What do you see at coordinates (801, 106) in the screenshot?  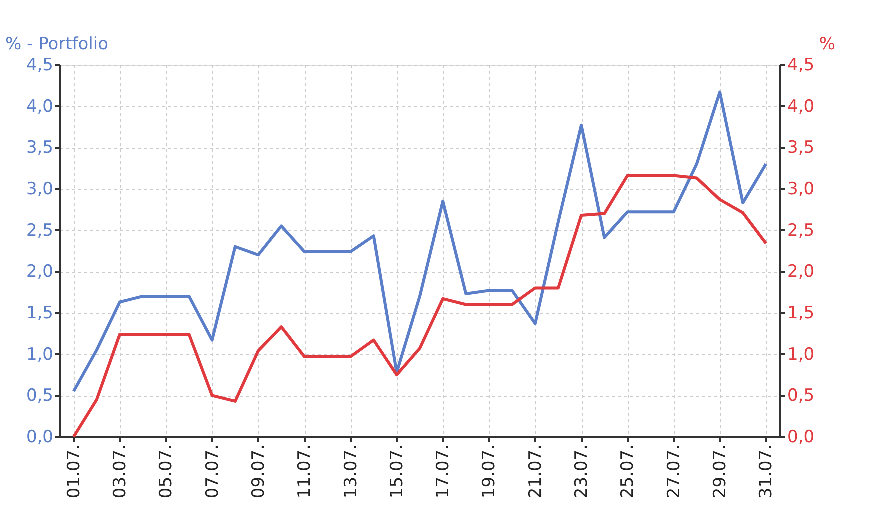 I see `y2-tick-label: 4,0` at bounding box center [801, 106].